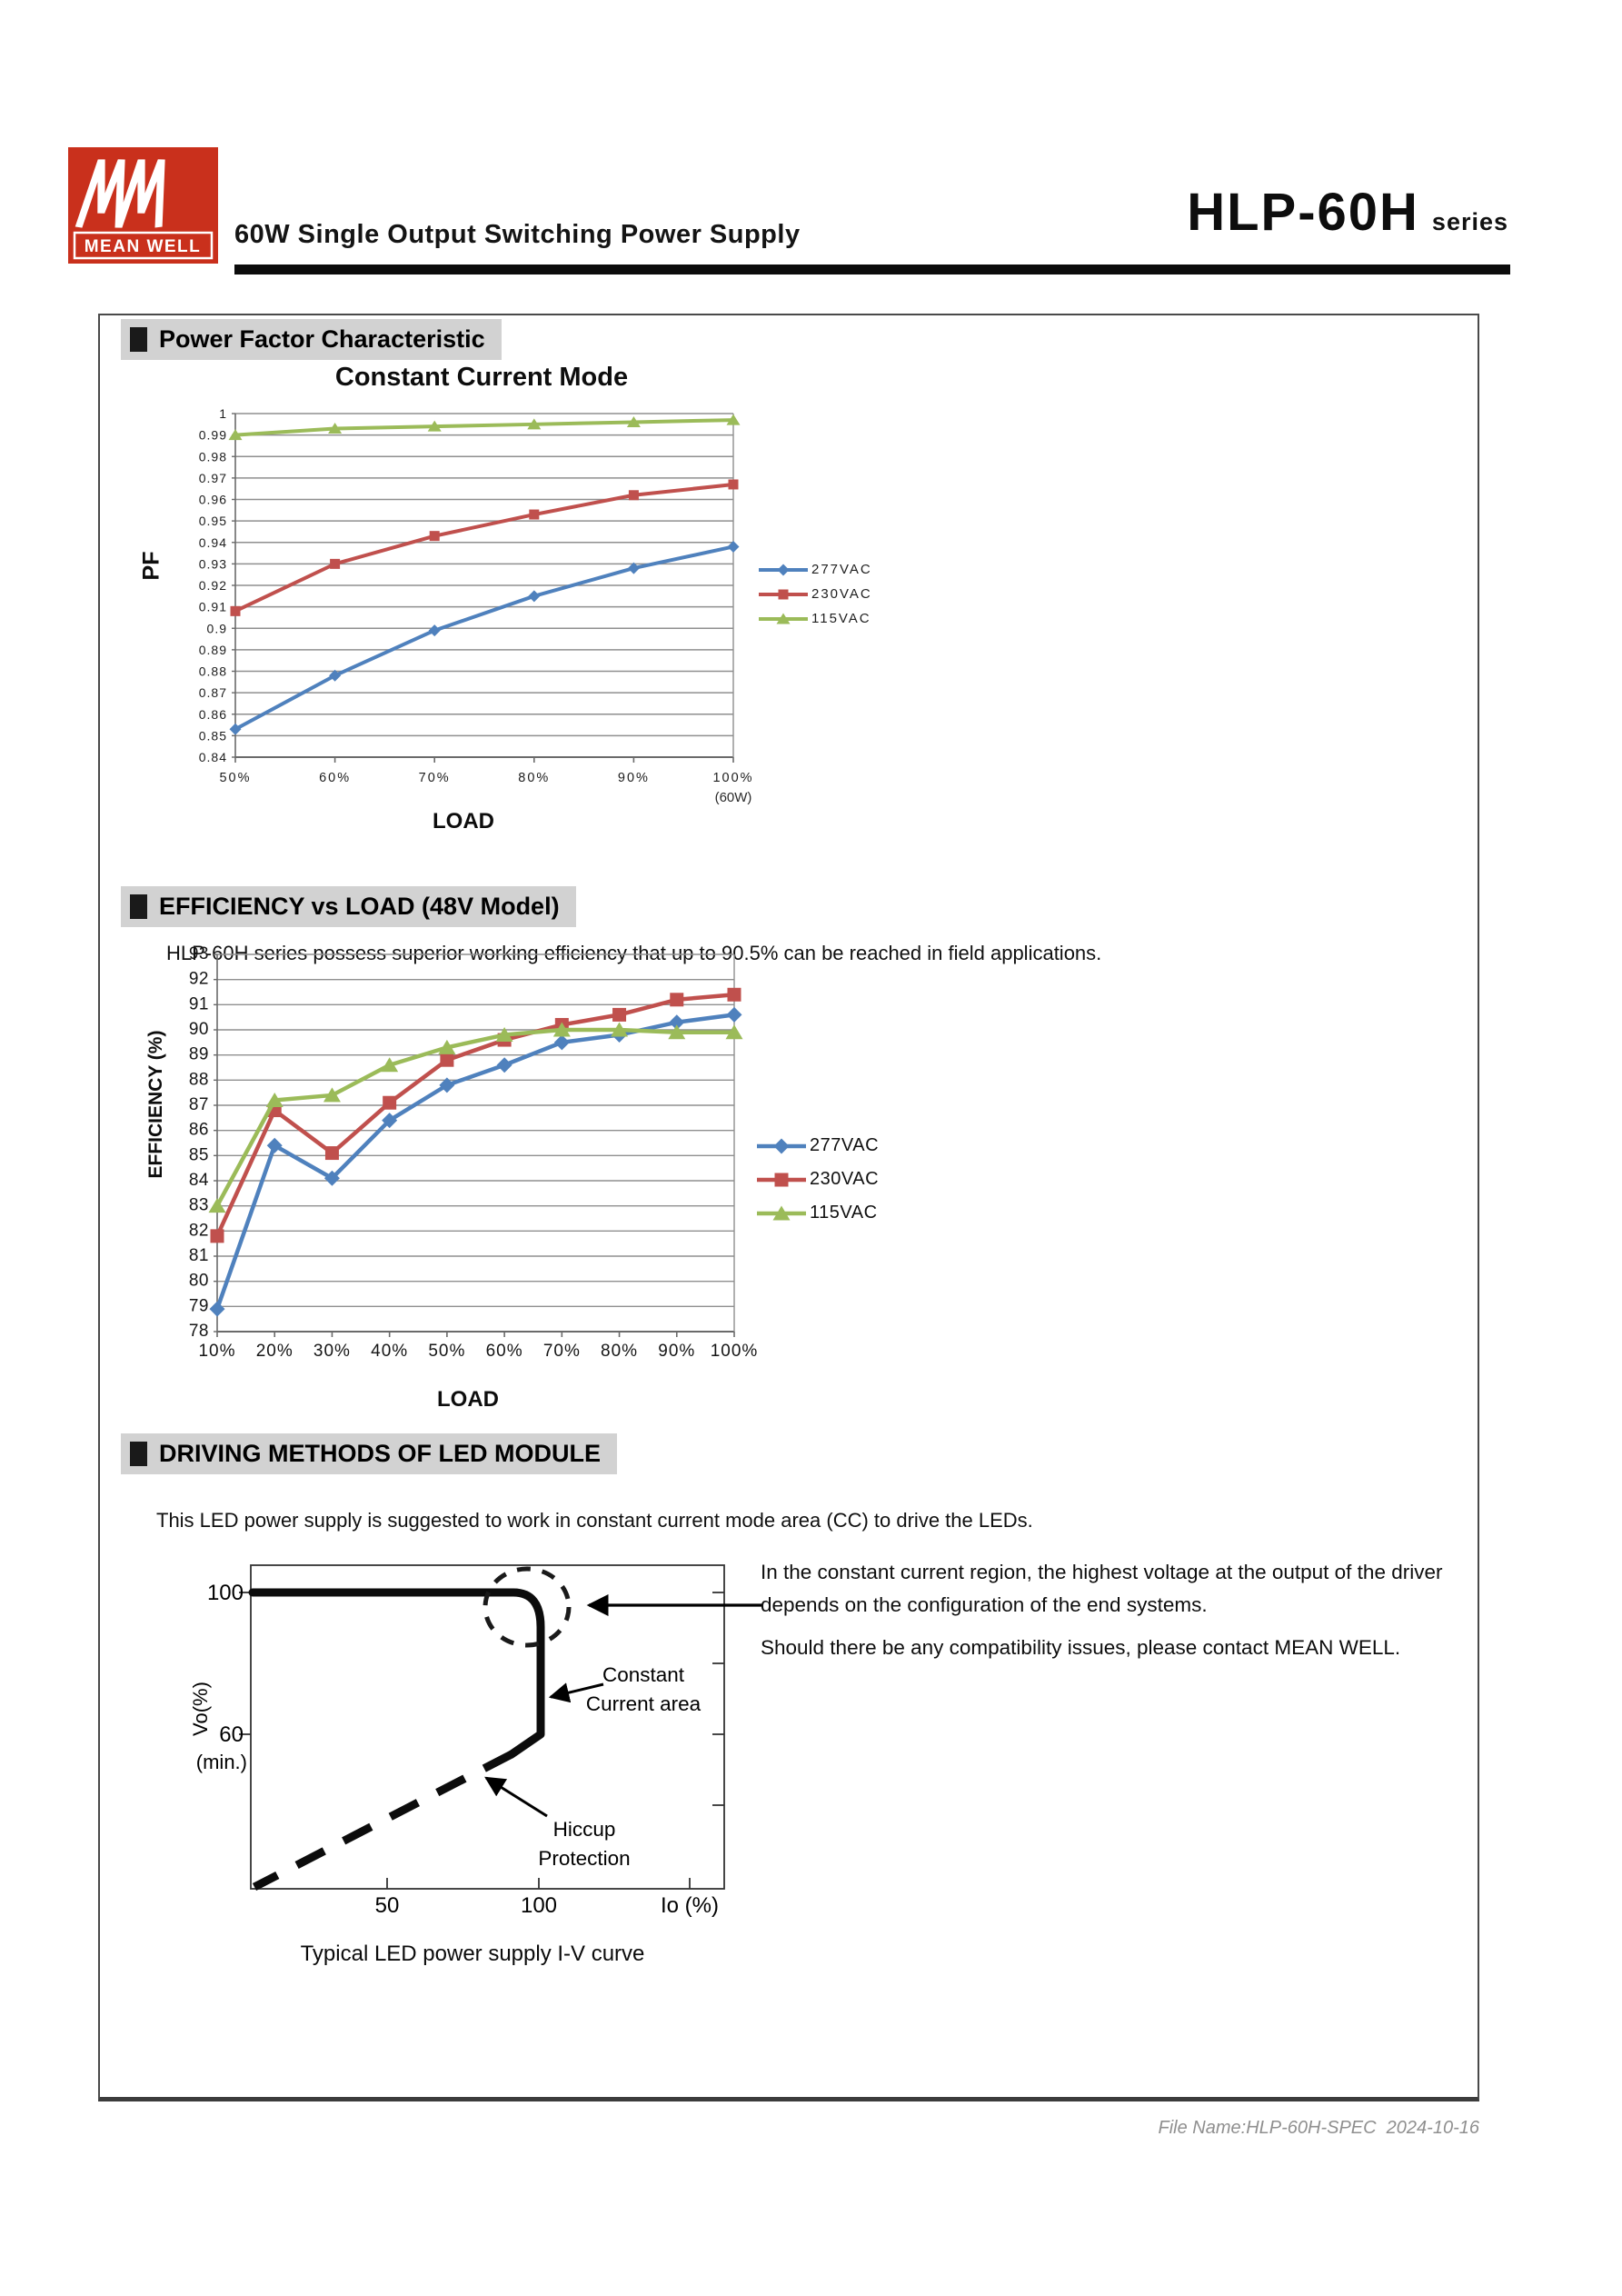  Describe the element at coordinates (213, 456) in the screenshot. I see `y-tick-label: 0.98` at that location.